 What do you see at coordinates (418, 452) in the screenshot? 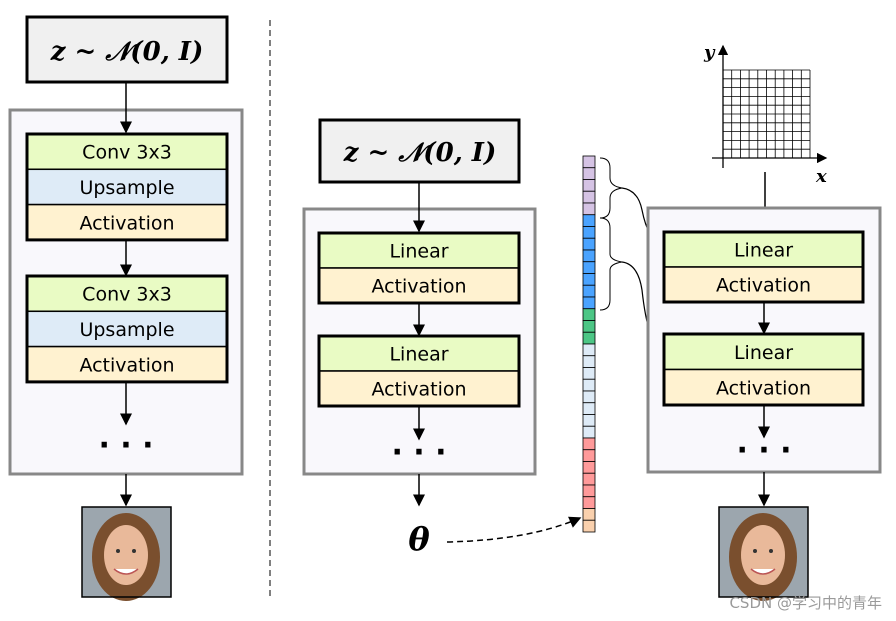
I see `middle-dots: · · ·` at bounding box center [418, 452].